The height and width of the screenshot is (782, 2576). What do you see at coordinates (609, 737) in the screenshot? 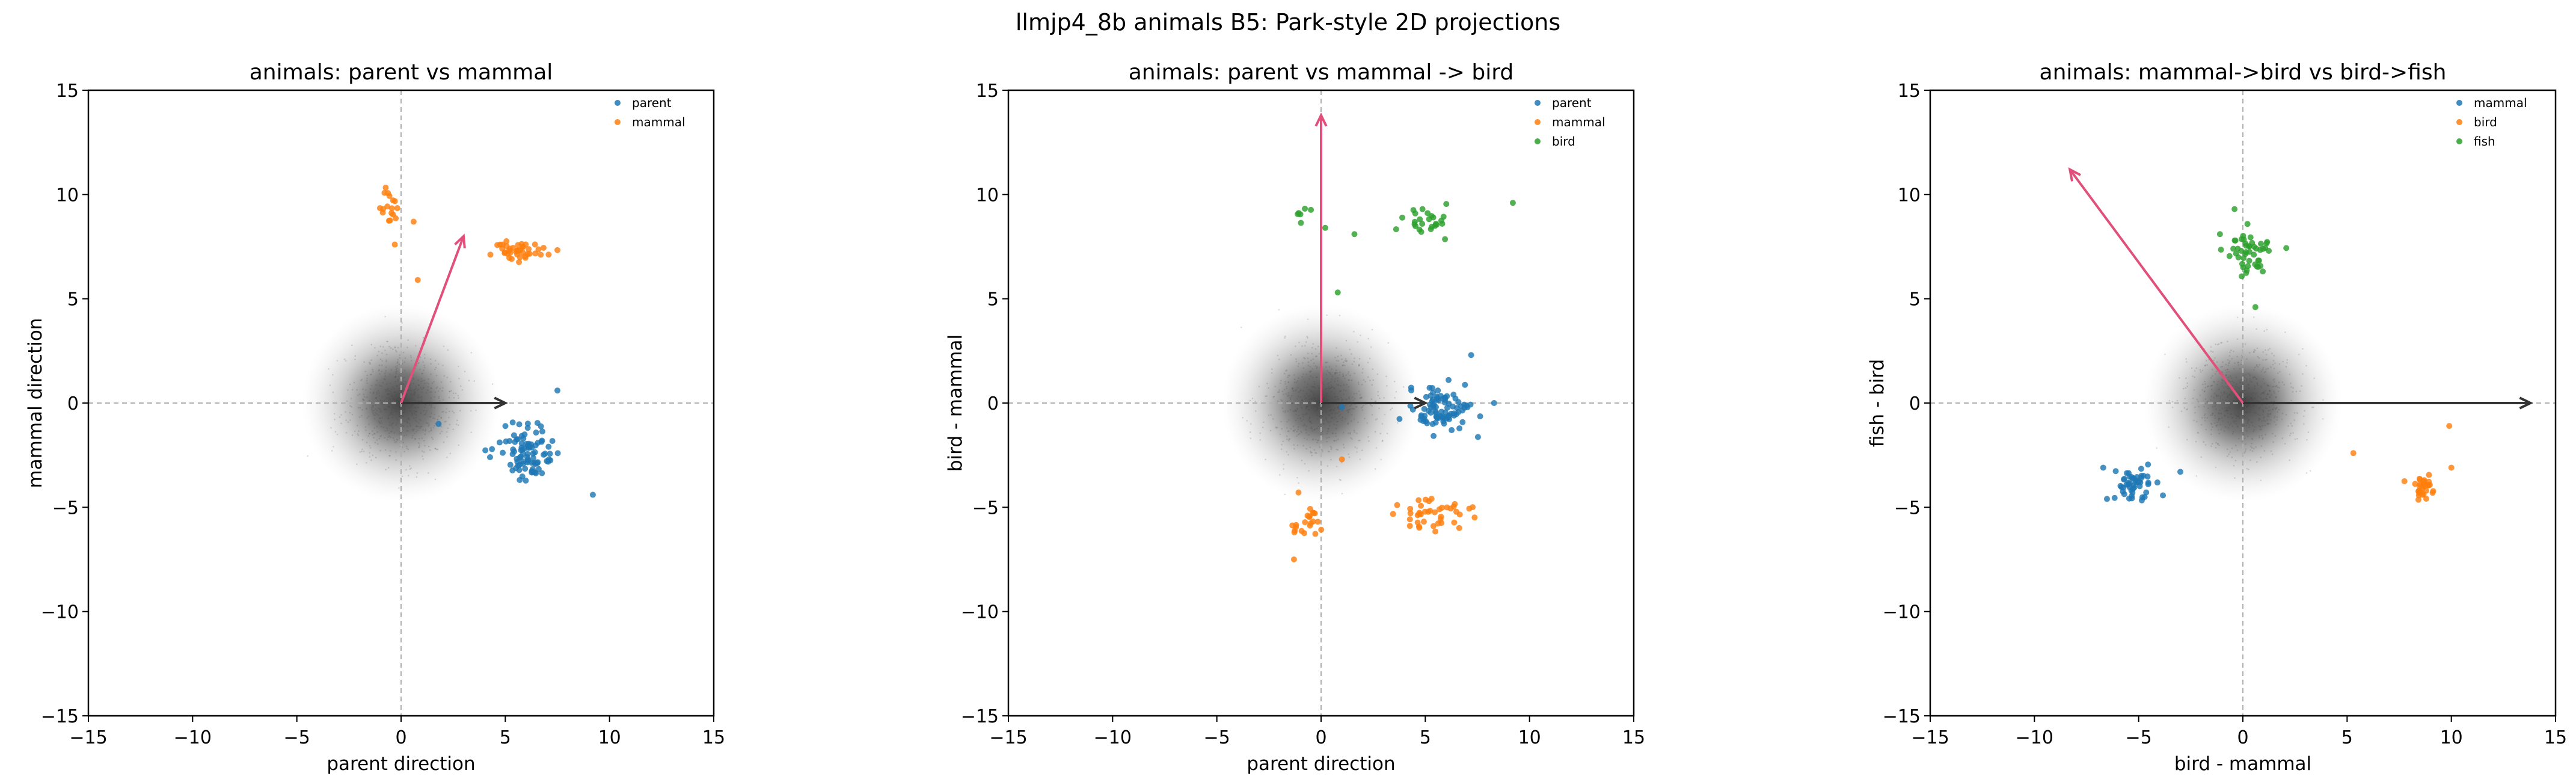
I see `x-tick-label: 10` at bounding box center [609, 737].